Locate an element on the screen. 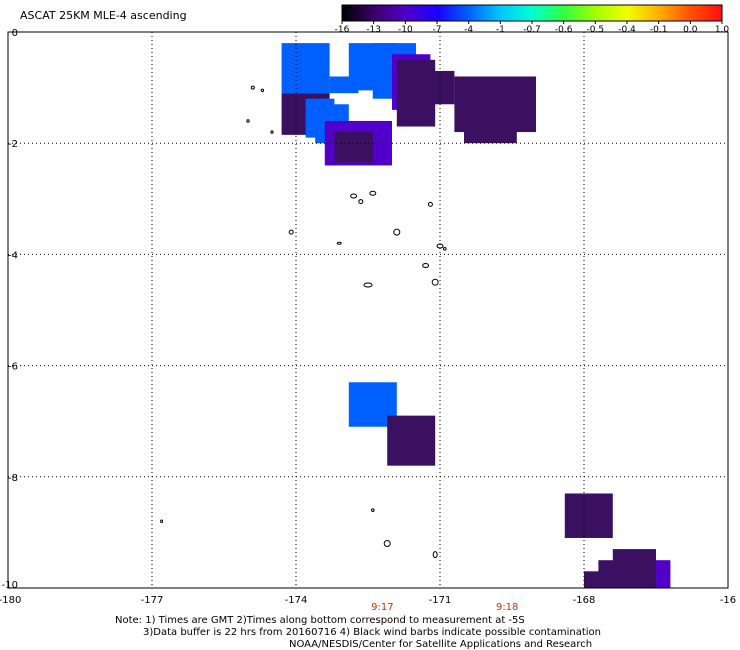  colorbar-label: -10 is located at coordinates (405, 30).